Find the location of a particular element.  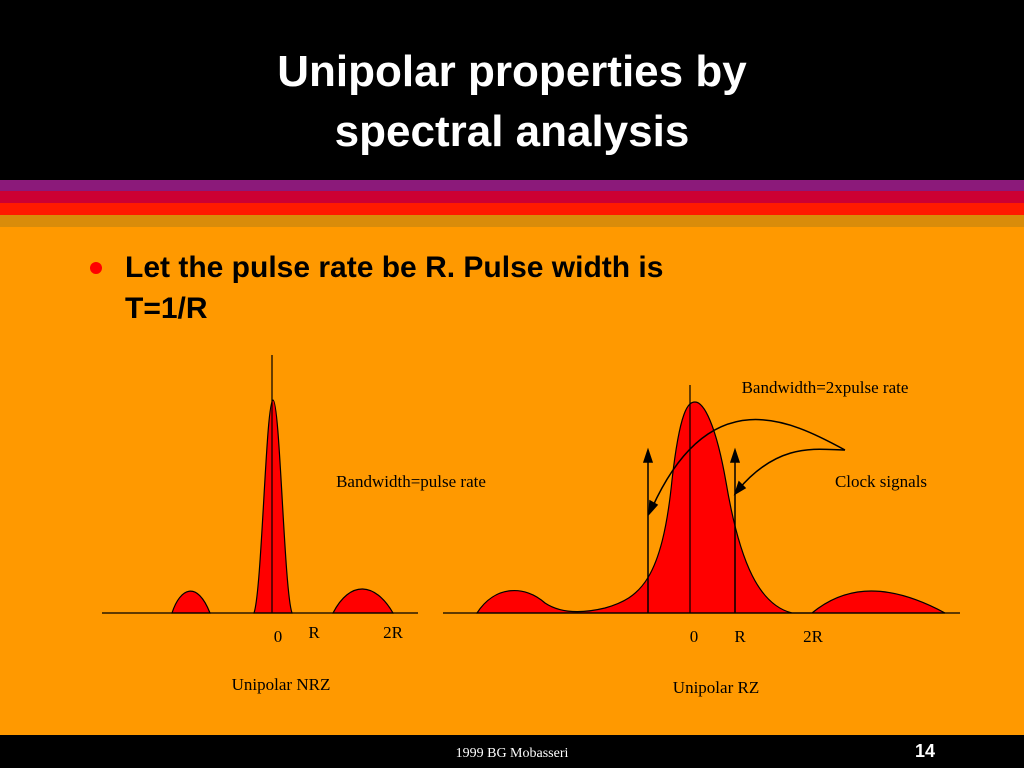

clock-arrows is located at coordinates (744, 515).